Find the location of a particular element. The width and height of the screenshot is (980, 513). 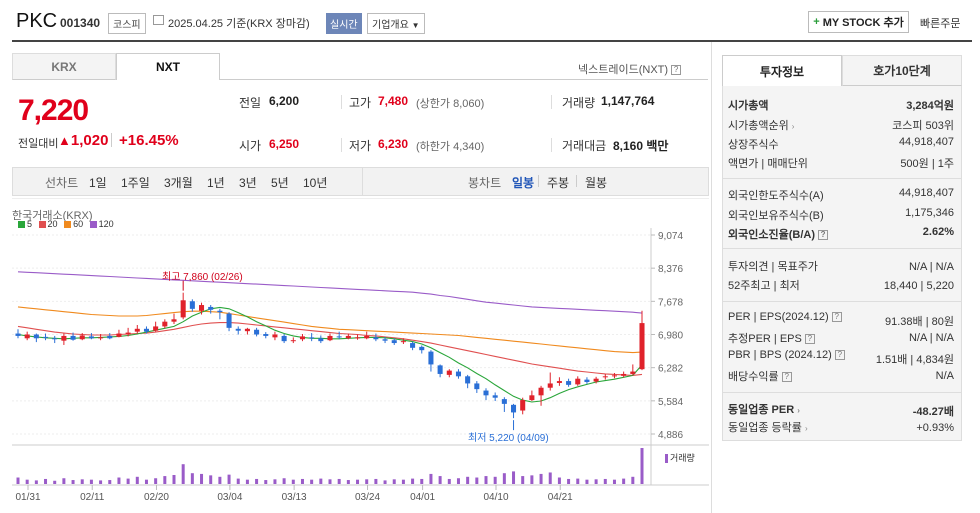

my-stock-add-button: + MY STOCK 추가 is located at coordinates (858, 22).